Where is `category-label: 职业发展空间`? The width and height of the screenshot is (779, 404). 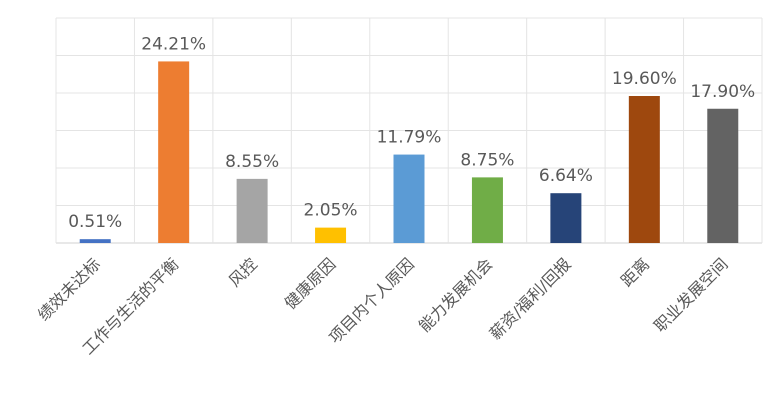 category-label: 职业发展空间 is located at coordinates (690, 294).